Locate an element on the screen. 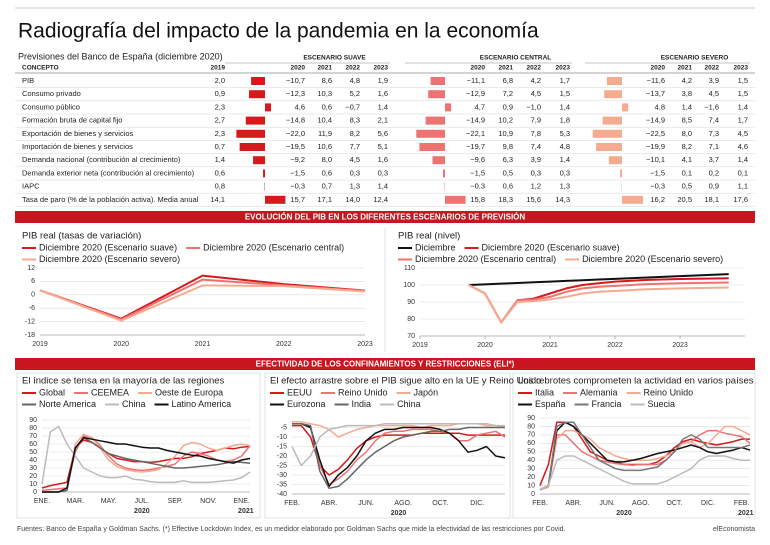  cell: −12,3 is located at coordinates (295, 93).